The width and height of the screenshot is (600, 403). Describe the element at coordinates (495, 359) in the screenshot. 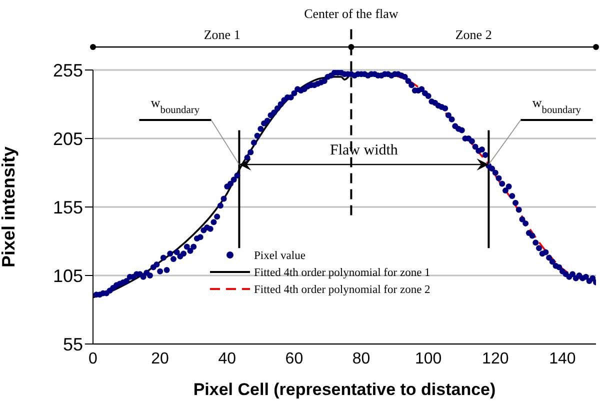

I see `x-tick-label: 120` at that location.